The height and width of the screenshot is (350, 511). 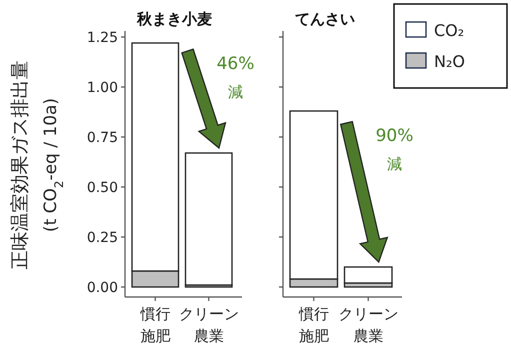 What do you see at coordinates (102, 238) in the screenshot?
I see `y-tick-label: 0.25` at bounding box center [102, 238].